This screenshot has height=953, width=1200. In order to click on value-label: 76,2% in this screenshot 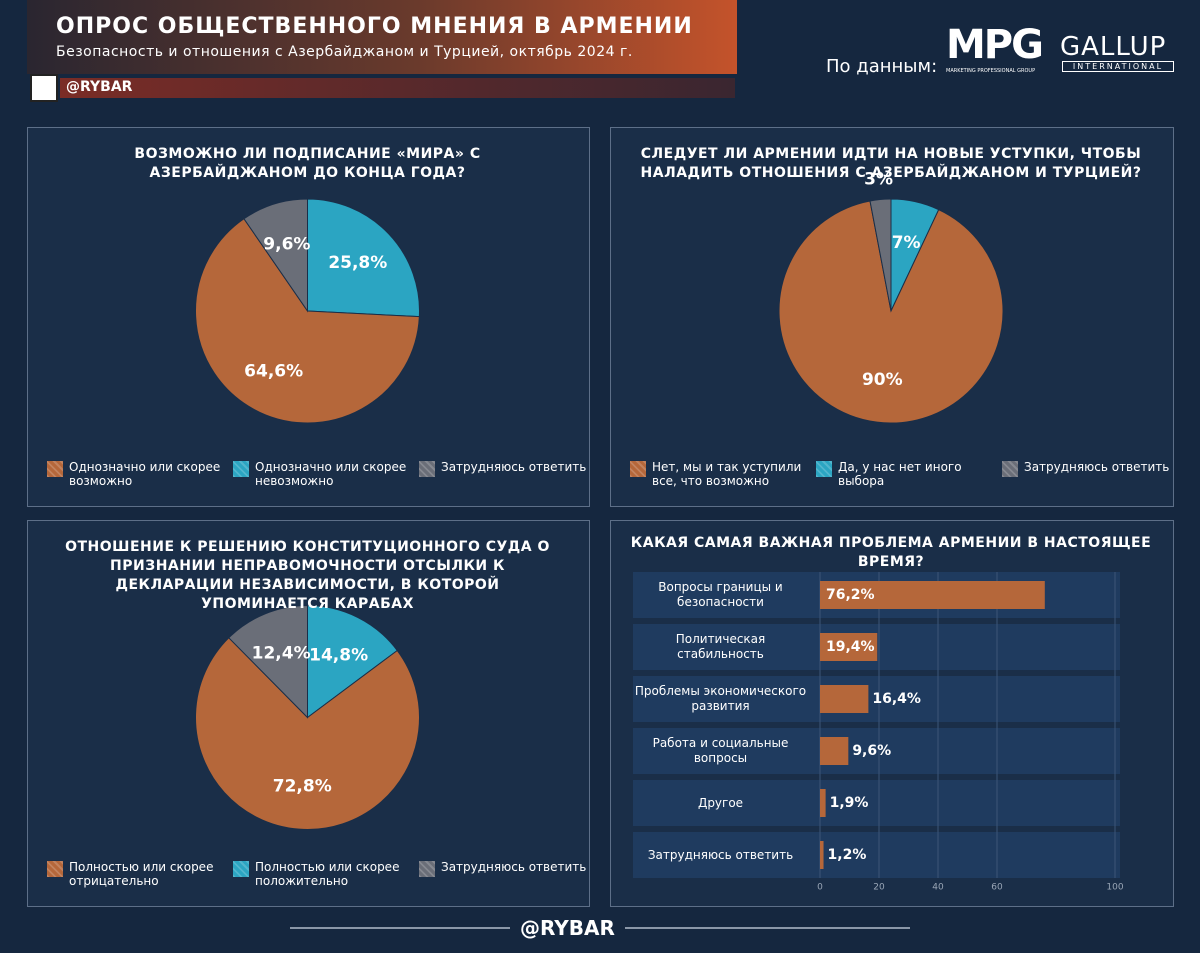, I will do `click(850, 595)`.